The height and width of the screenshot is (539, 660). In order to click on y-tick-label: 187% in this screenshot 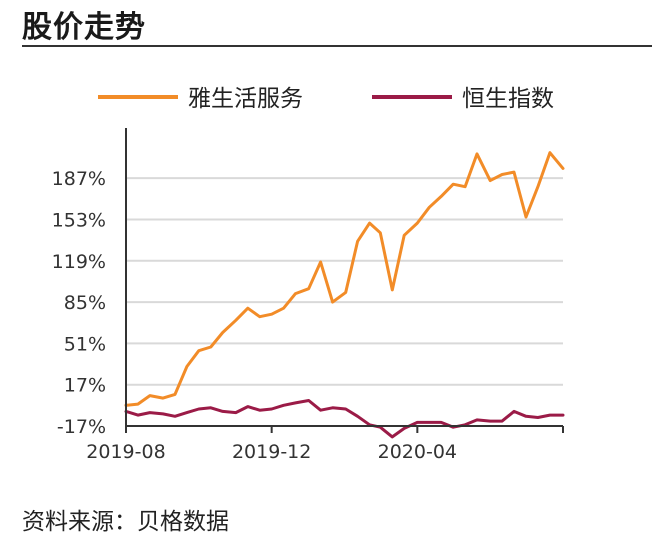, I will do `click(79, 179)`.